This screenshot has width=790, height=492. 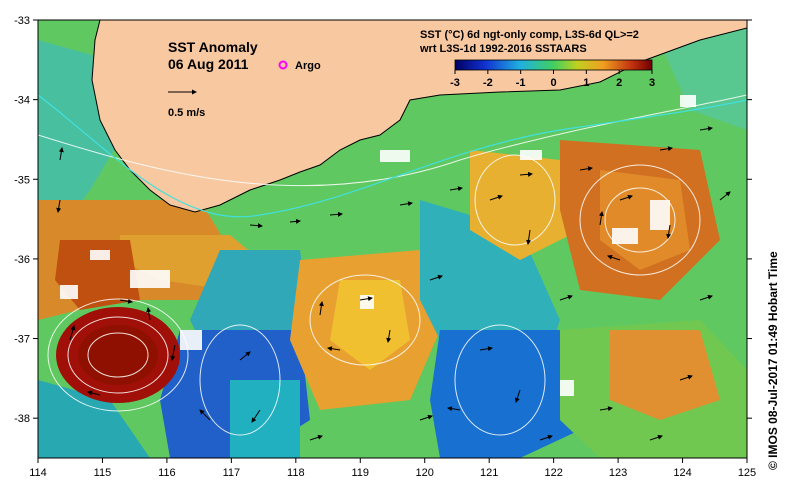 What do you see at coordinates (22, 260) in the screenshot?
I see `lat-tick-label: -36` at bounding box center [22, 260].